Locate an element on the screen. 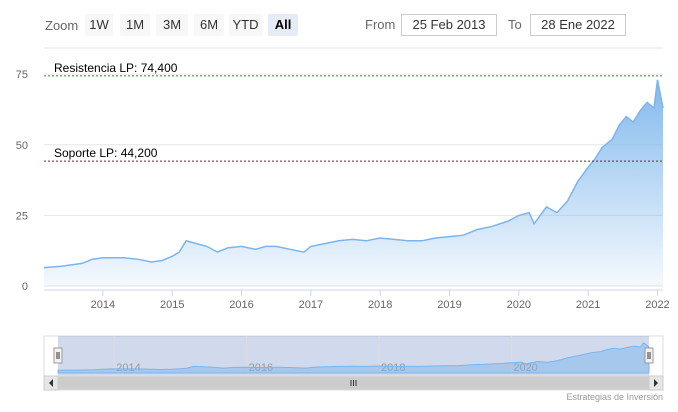 Image resolution: width=678 pixels, height=412 pixels. x-tick-label: 2018 is located at coordinates (380, 305).